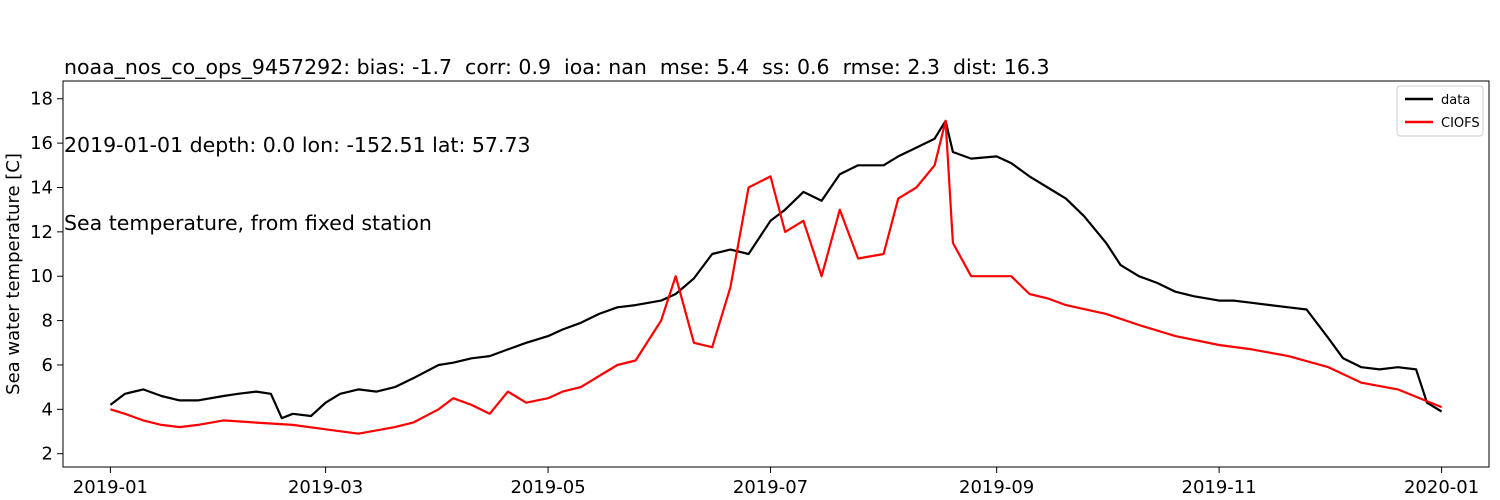  Describe the element at coordinates (47, 409) in the screenshot. I see `y-tick-label: 4` at that location.